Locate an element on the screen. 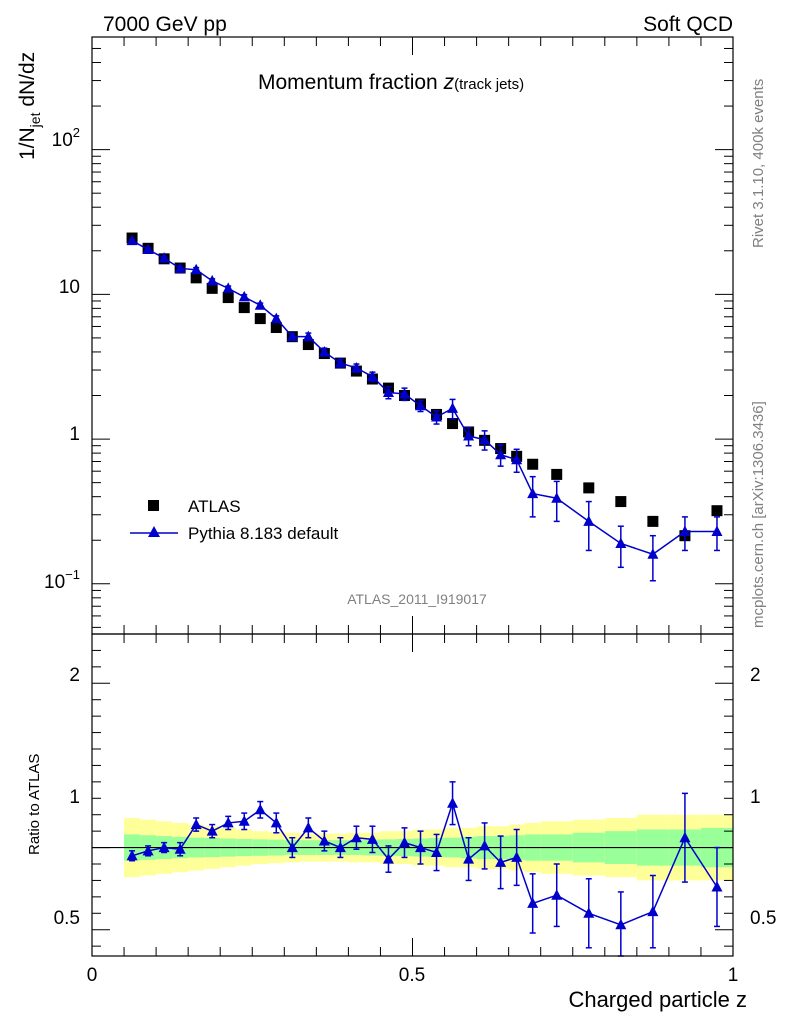 The width and height of the screenshot is (786, 1024). ratio-panel-data is located at coordinates (424, 869).